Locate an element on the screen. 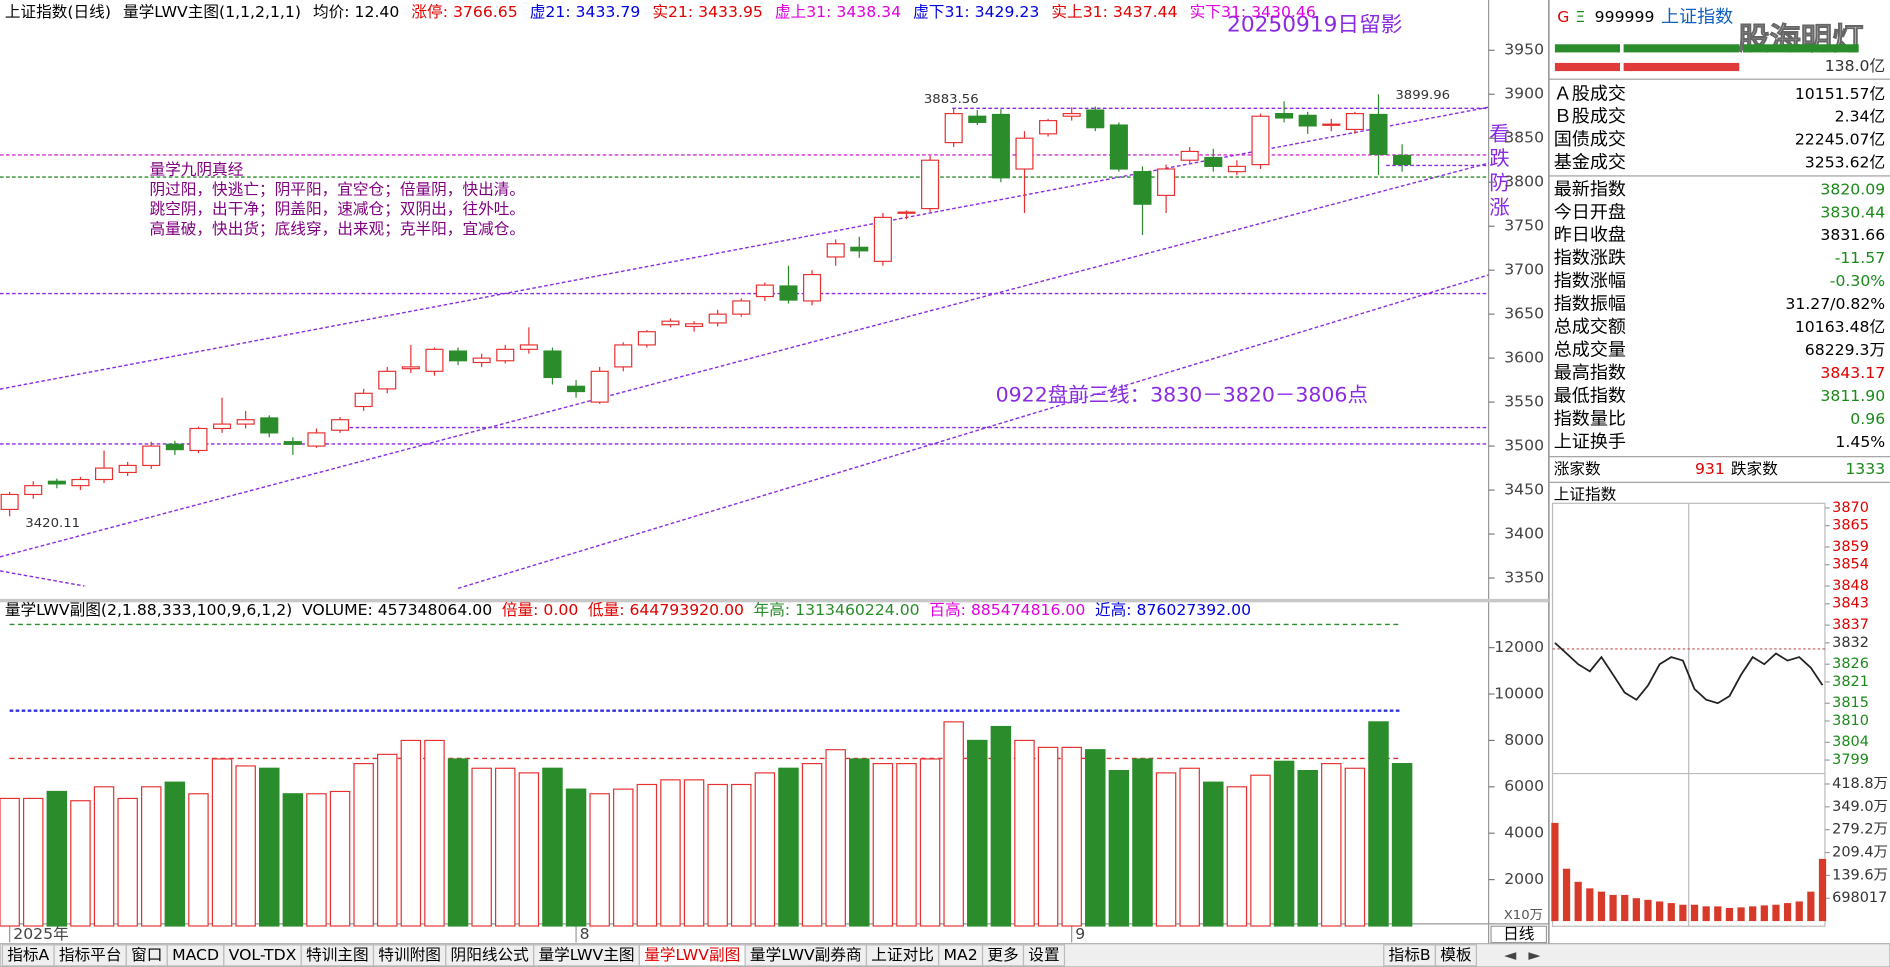 The image size is (1890, 967). y-tick-label: 3848 is located at coordinates (1850, 586).